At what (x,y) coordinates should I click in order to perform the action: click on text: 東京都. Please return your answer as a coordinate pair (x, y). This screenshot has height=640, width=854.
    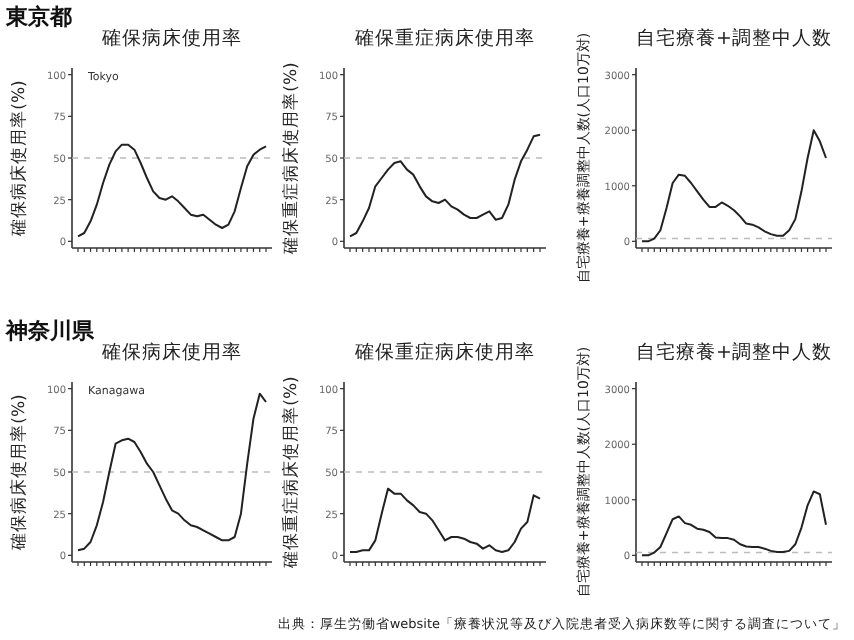
    Looking at the image, I should click on (38, 17).